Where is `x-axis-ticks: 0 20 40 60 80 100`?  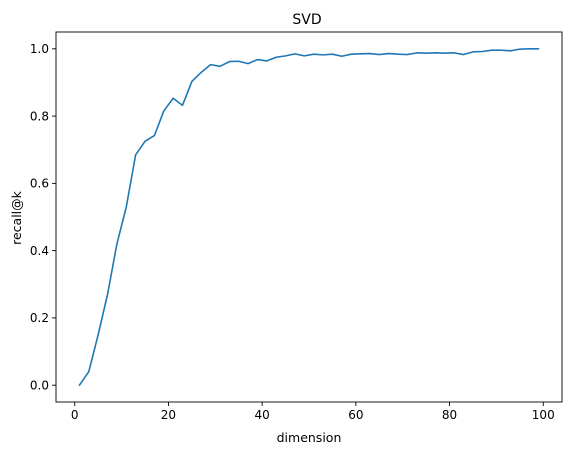
x-axis-ticks: 0 20 40 60 80 100 is located at coordinates (313, 412).